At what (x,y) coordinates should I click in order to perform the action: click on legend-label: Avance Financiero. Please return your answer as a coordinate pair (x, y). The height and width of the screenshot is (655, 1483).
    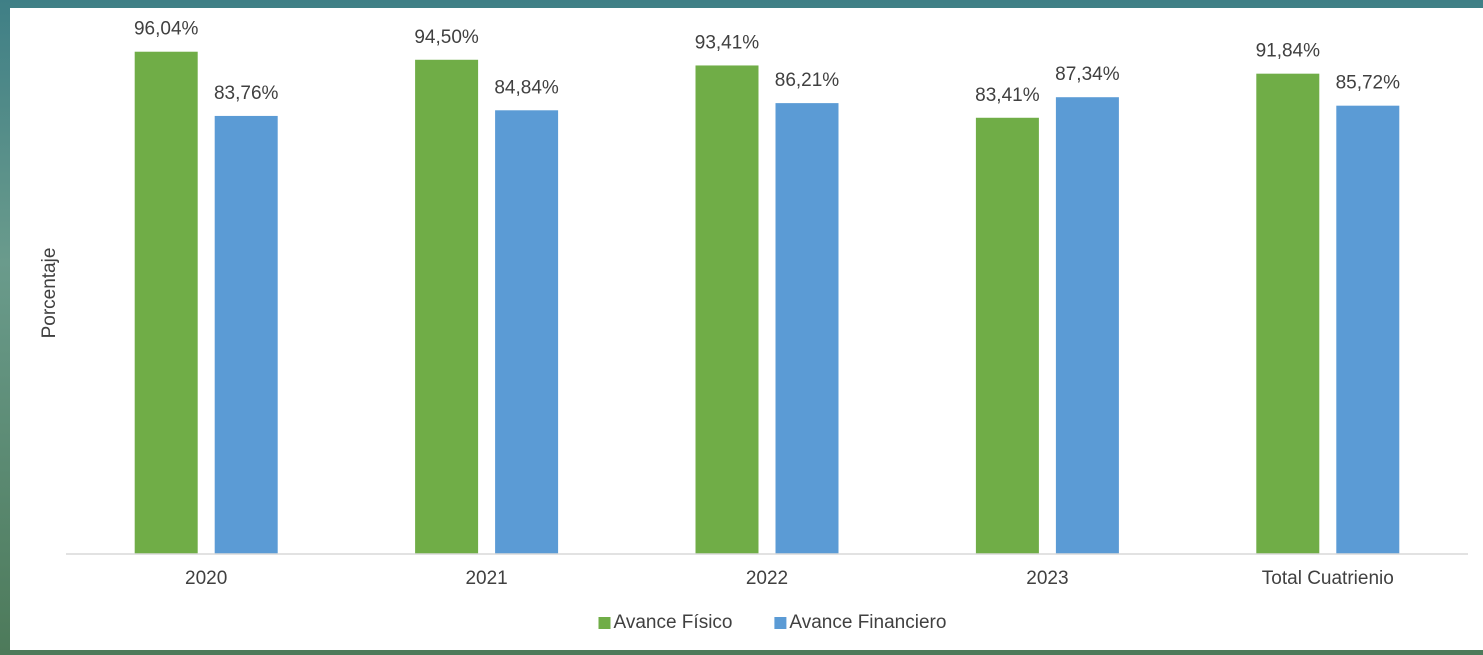
    Looking at the image, I should click on (867, 622).